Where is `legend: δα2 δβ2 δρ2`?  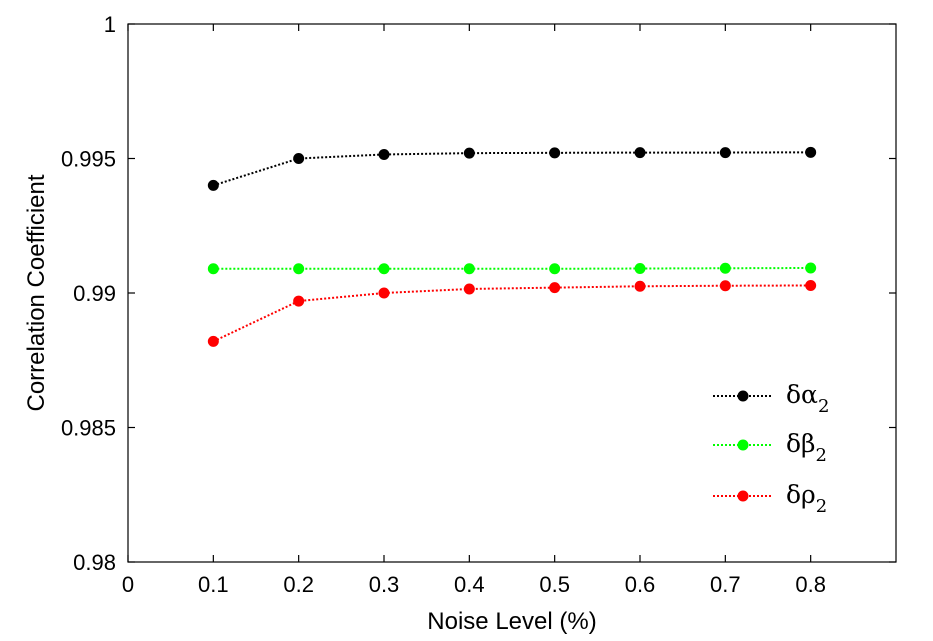 legend: δα2 δβ2 δρ2 is located at coordinates (771, 448).